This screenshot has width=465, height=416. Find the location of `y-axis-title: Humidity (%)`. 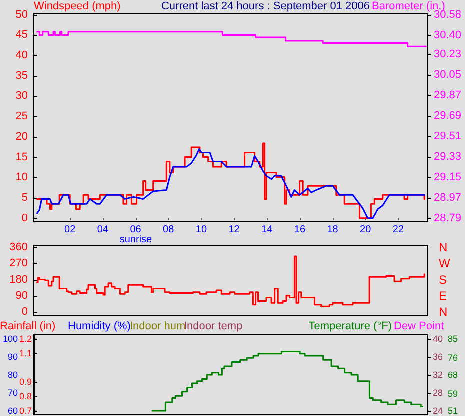

y-axis-title: Humidity (%) is located at coordinates (99, 326).